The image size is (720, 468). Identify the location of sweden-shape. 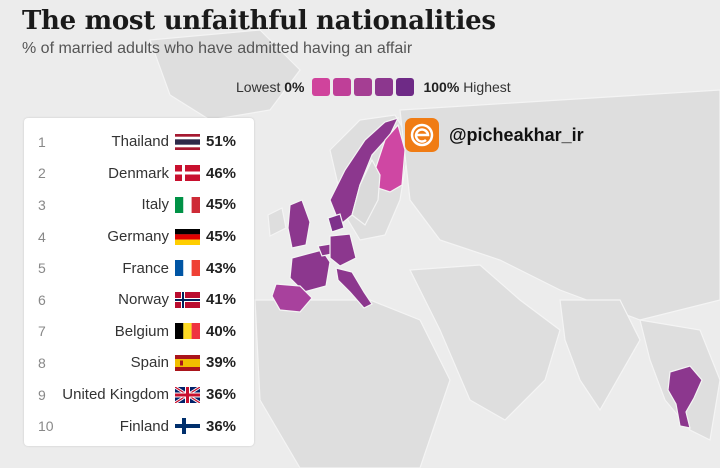
(366, 192).